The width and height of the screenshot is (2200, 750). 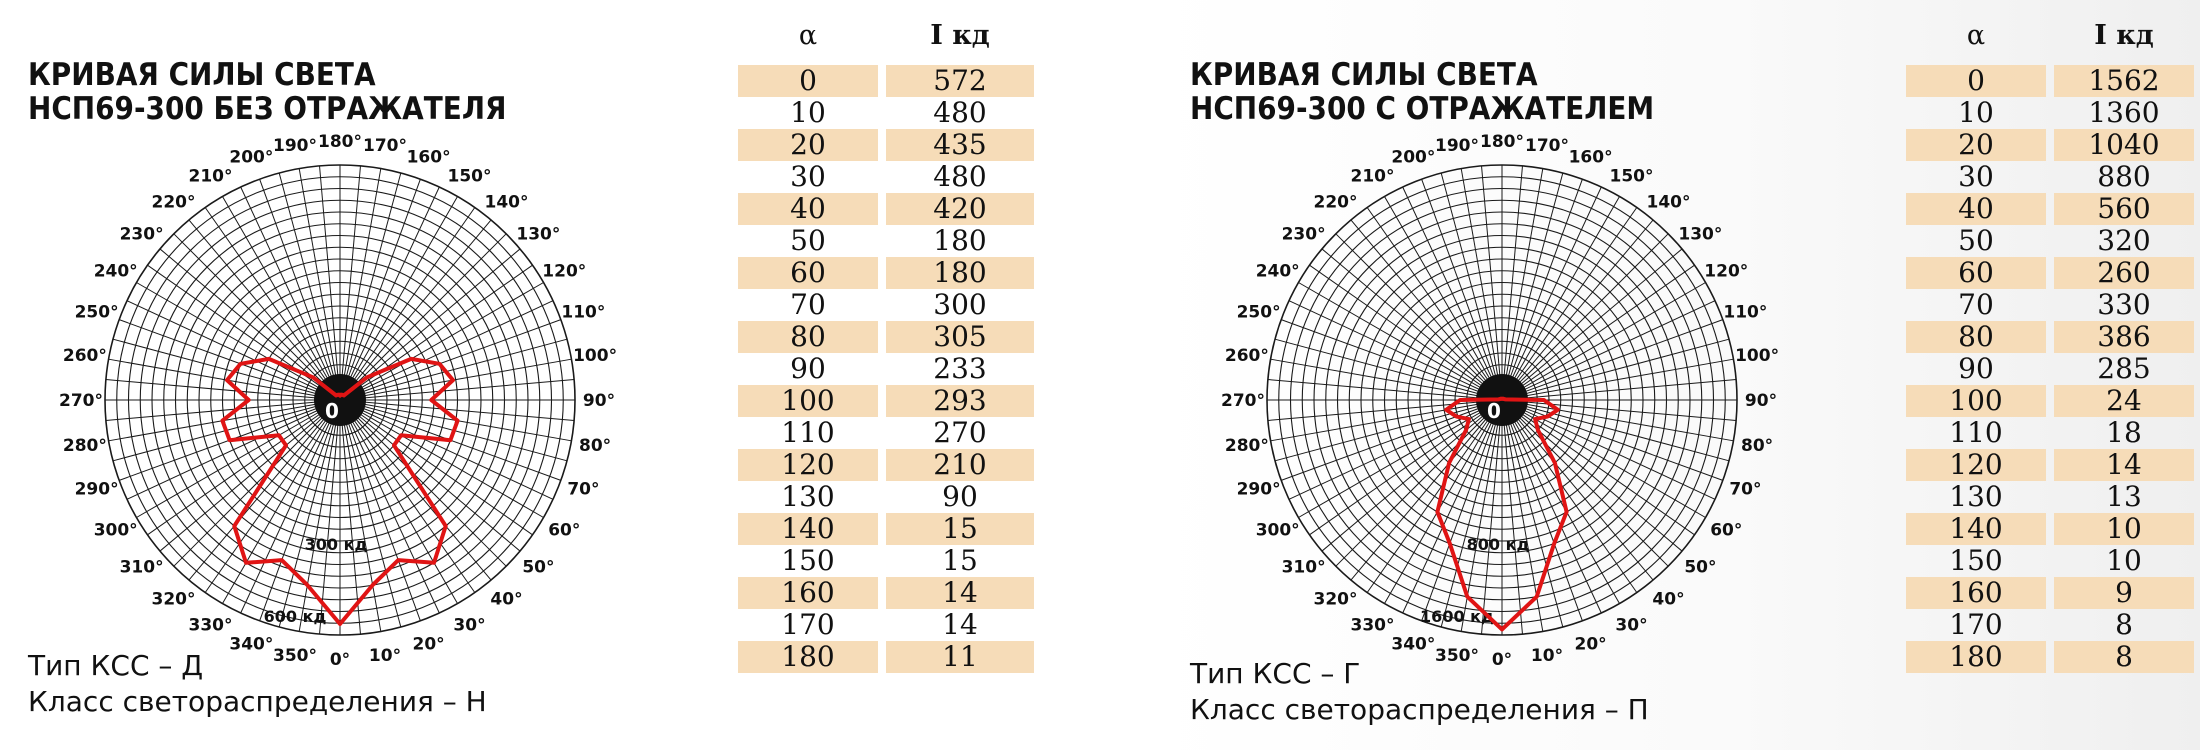 What do you see at coordinates (211, 177) in the screenshot?
I see `angle-label: 210°` at bounding box center [211, 177].